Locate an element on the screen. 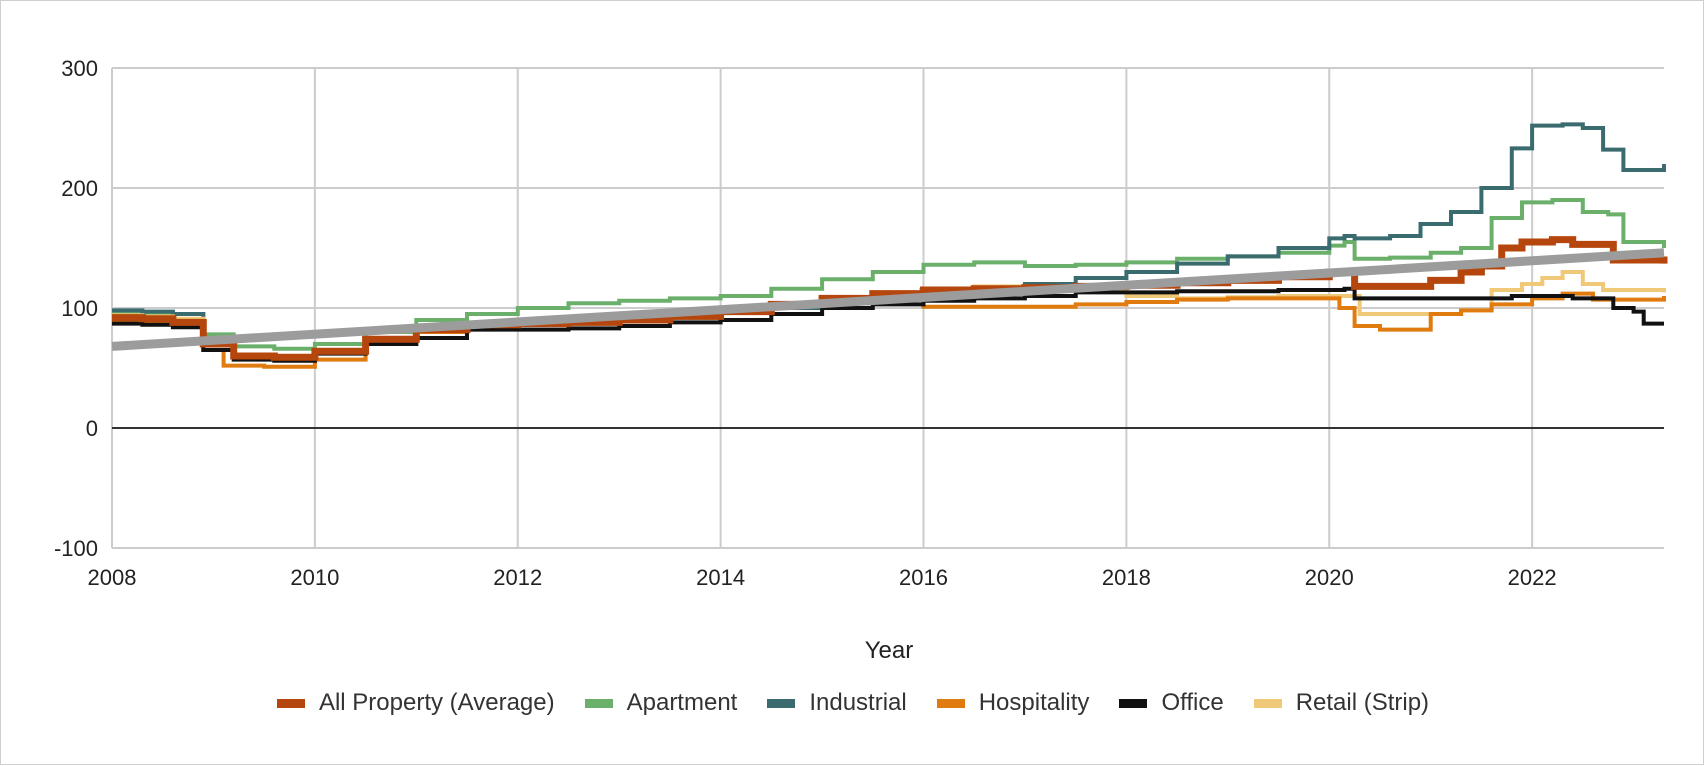 The height and width of the screenshot is (766, 1704). legend-item-office: Office is located at coordinates (1171, 703).